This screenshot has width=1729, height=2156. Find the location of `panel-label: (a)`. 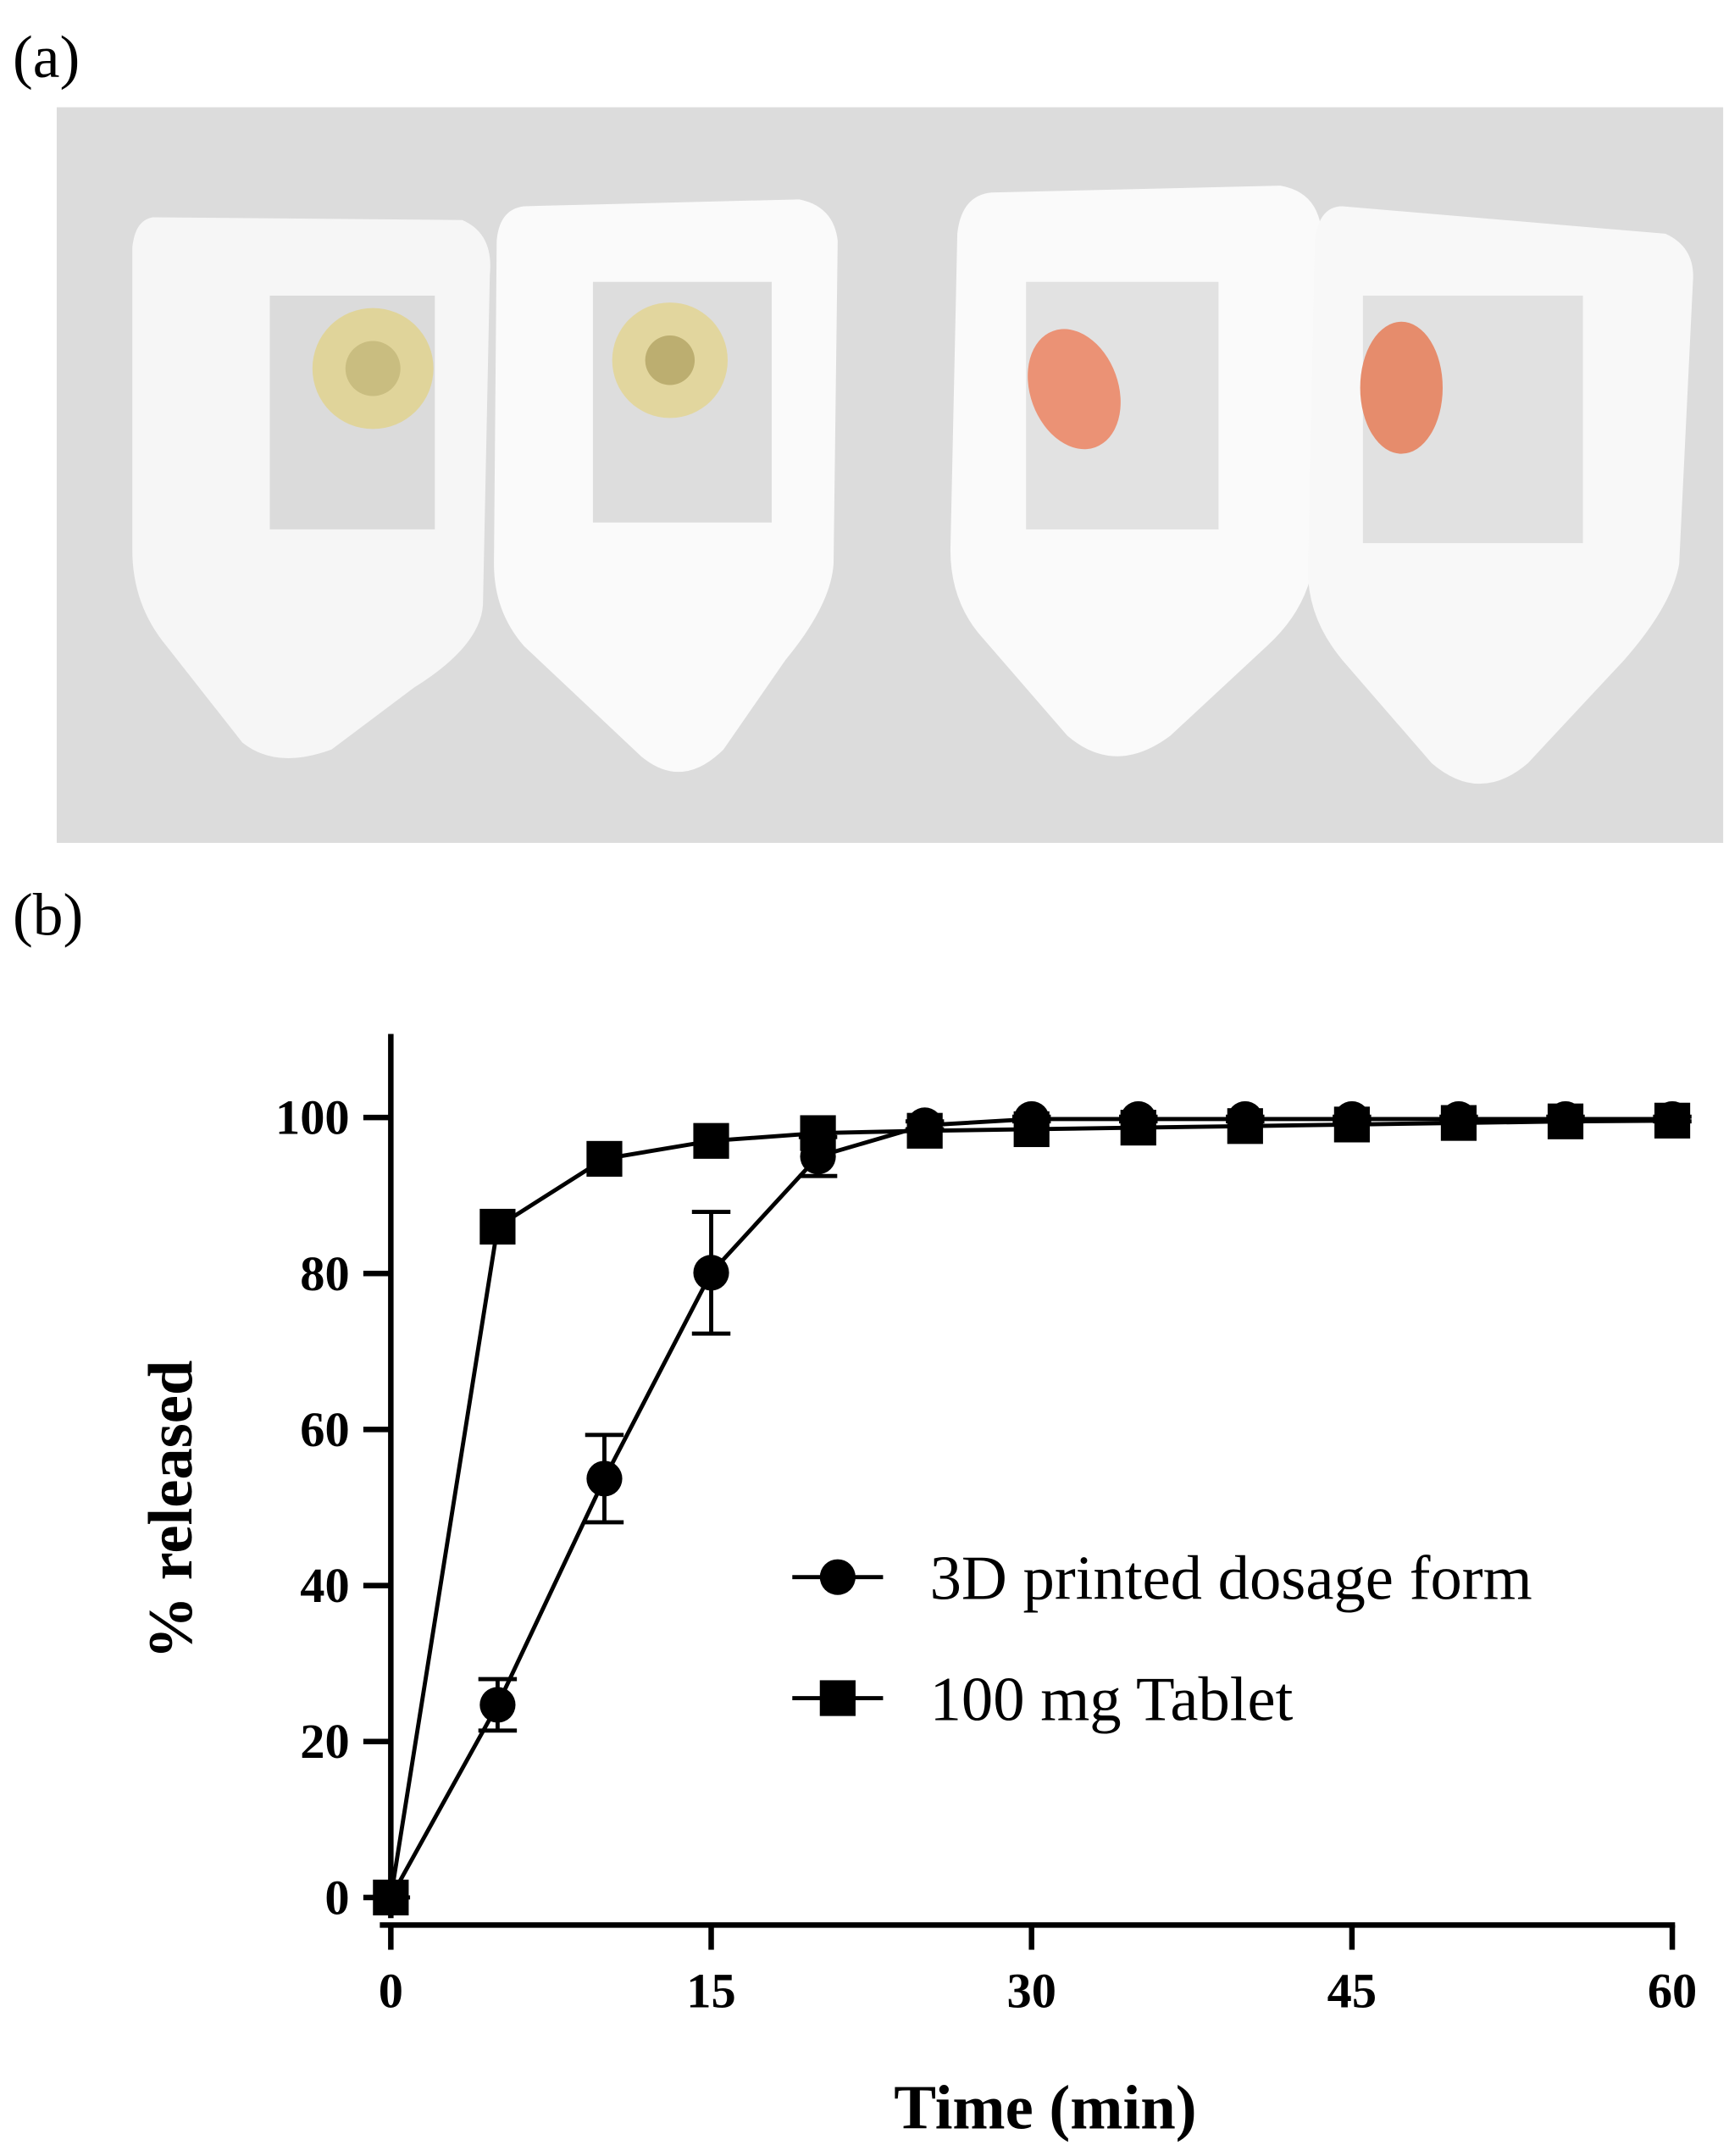

panel-label: (a) is located at coordinates (46, 57).